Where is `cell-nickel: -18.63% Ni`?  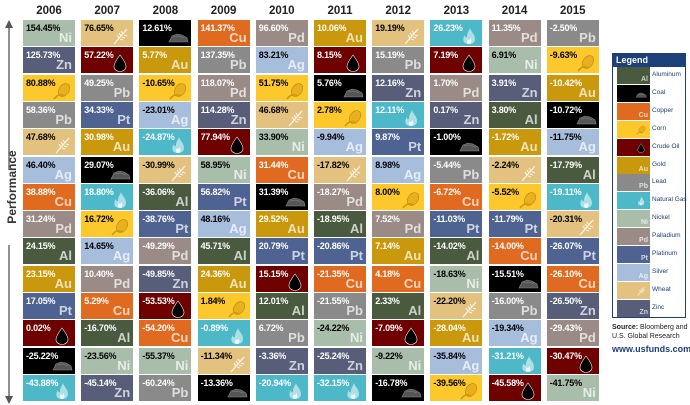
cell-nickel: -18.63% Ni is located at coordinates (456, 278).